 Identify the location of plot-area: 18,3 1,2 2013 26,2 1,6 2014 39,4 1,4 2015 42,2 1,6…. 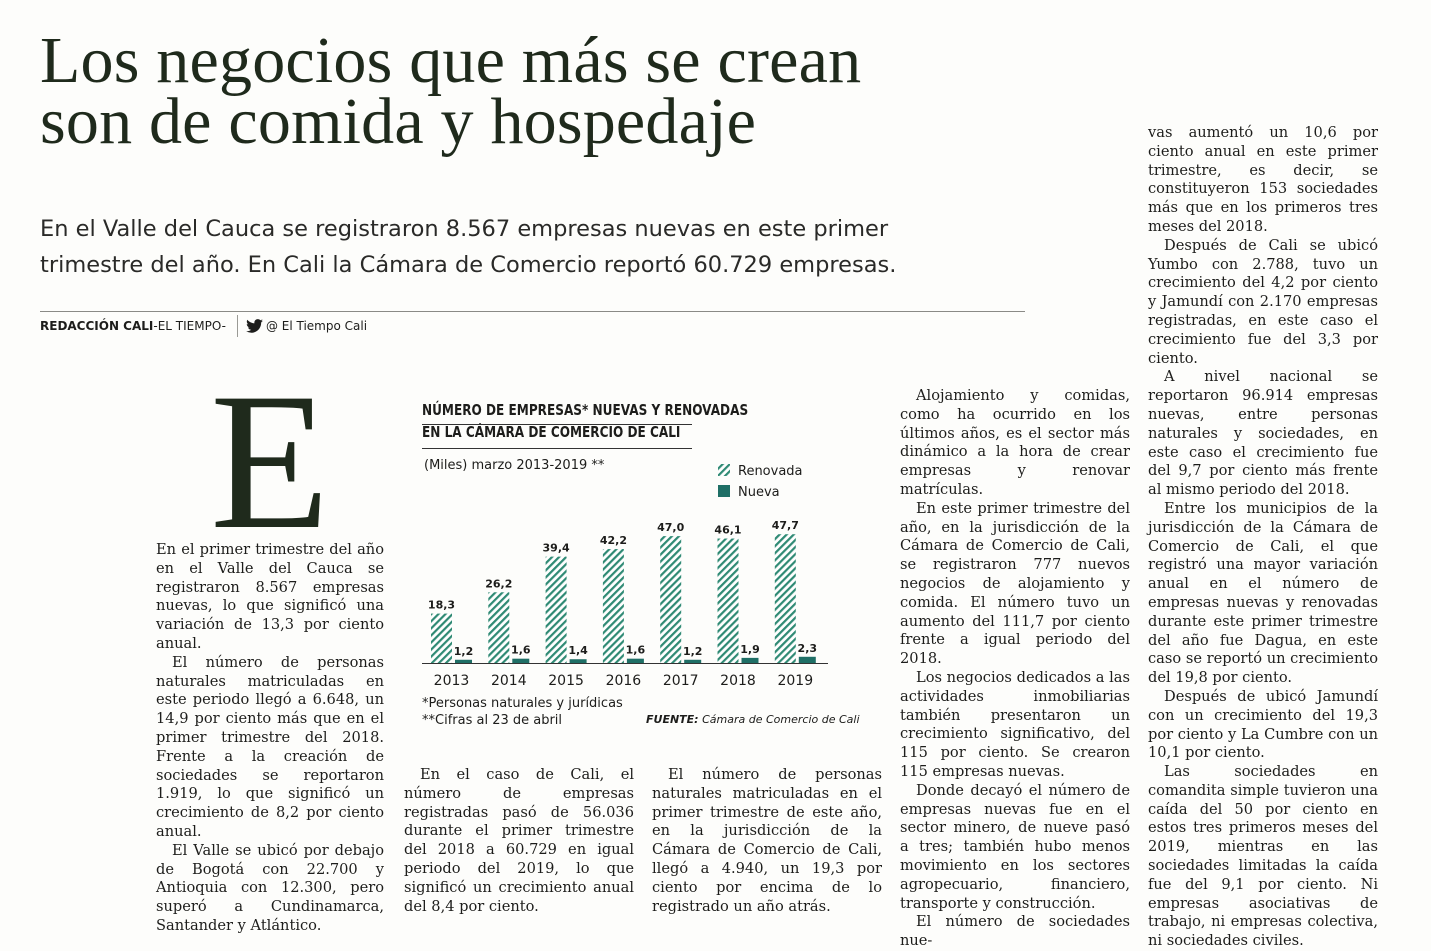
(625, 604).